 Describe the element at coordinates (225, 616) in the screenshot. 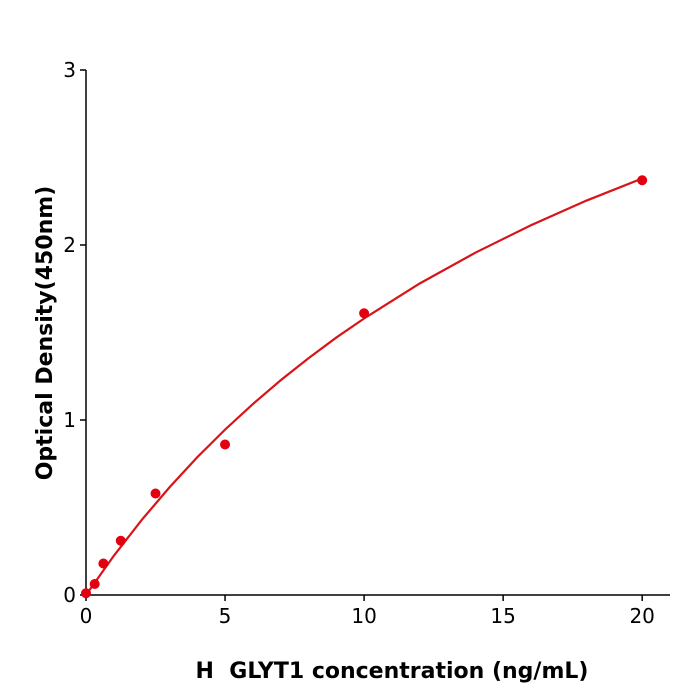

I see `x-tick-label: 5` at that location.